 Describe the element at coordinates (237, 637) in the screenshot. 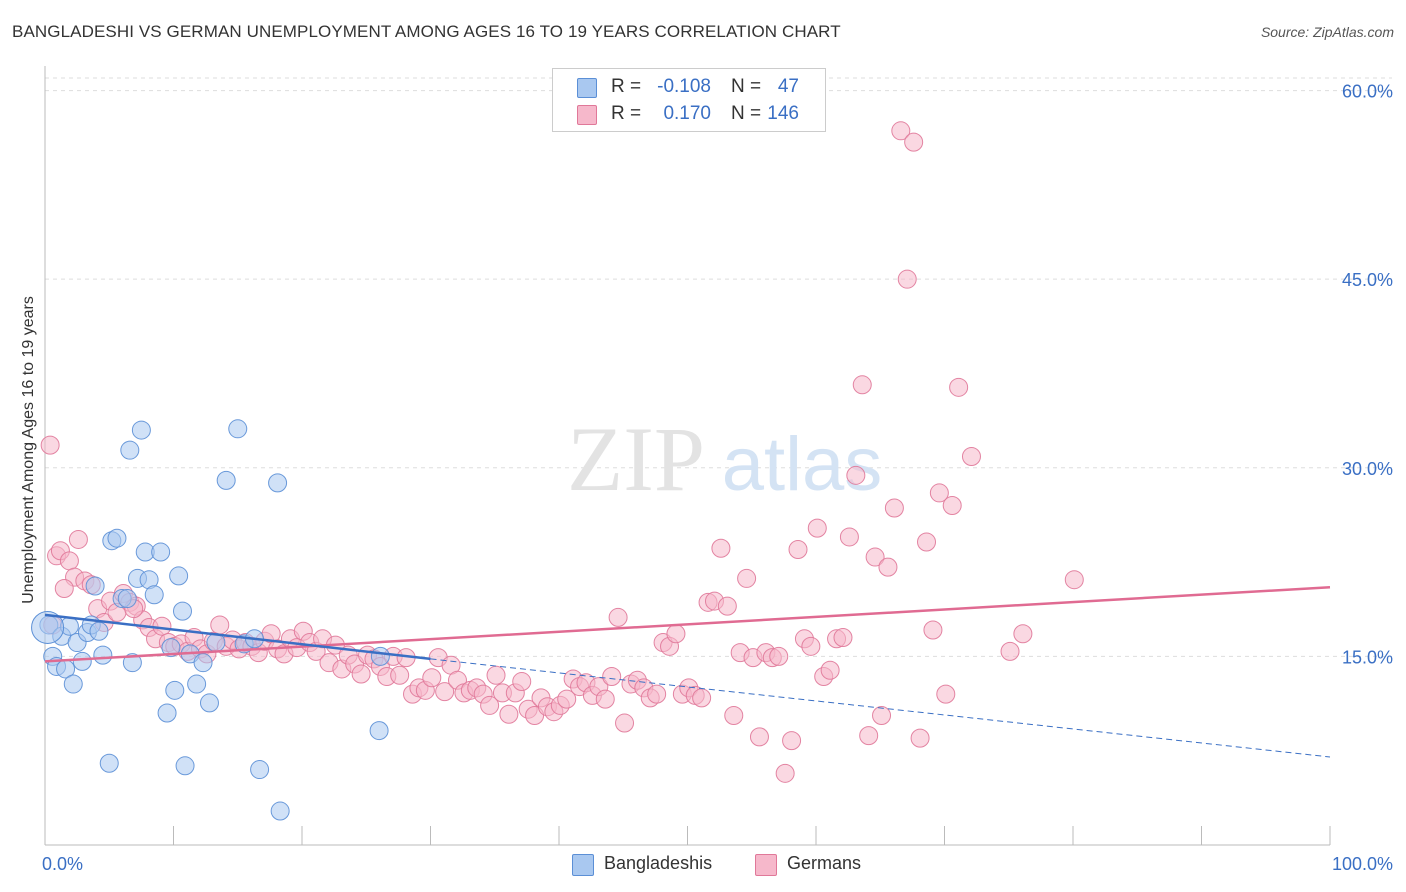

I see `bangladeshi-trend-line` at that location.